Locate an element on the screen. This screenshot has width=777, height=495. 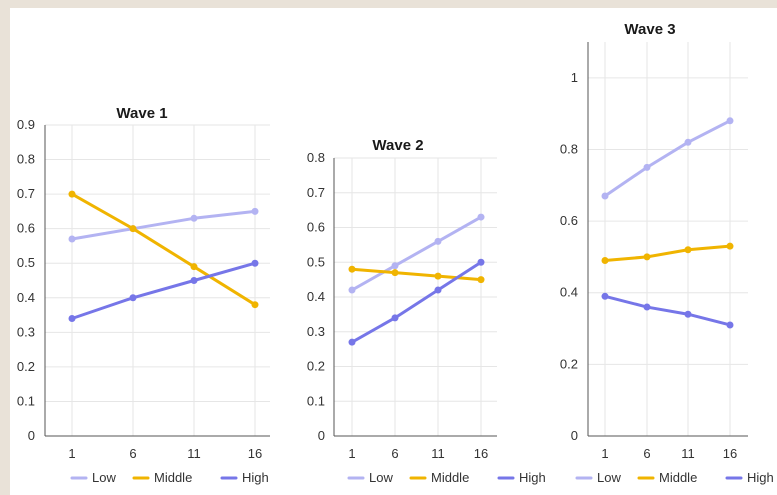
y-tick-label: 1 is located at coordinates (574, 77).